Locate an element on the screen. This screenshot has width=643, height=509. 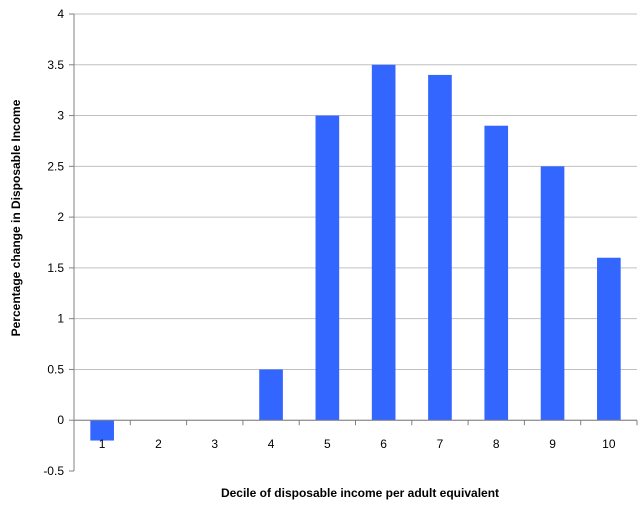
y-tick-label: 2.5 is located at coordinates (55, 166).